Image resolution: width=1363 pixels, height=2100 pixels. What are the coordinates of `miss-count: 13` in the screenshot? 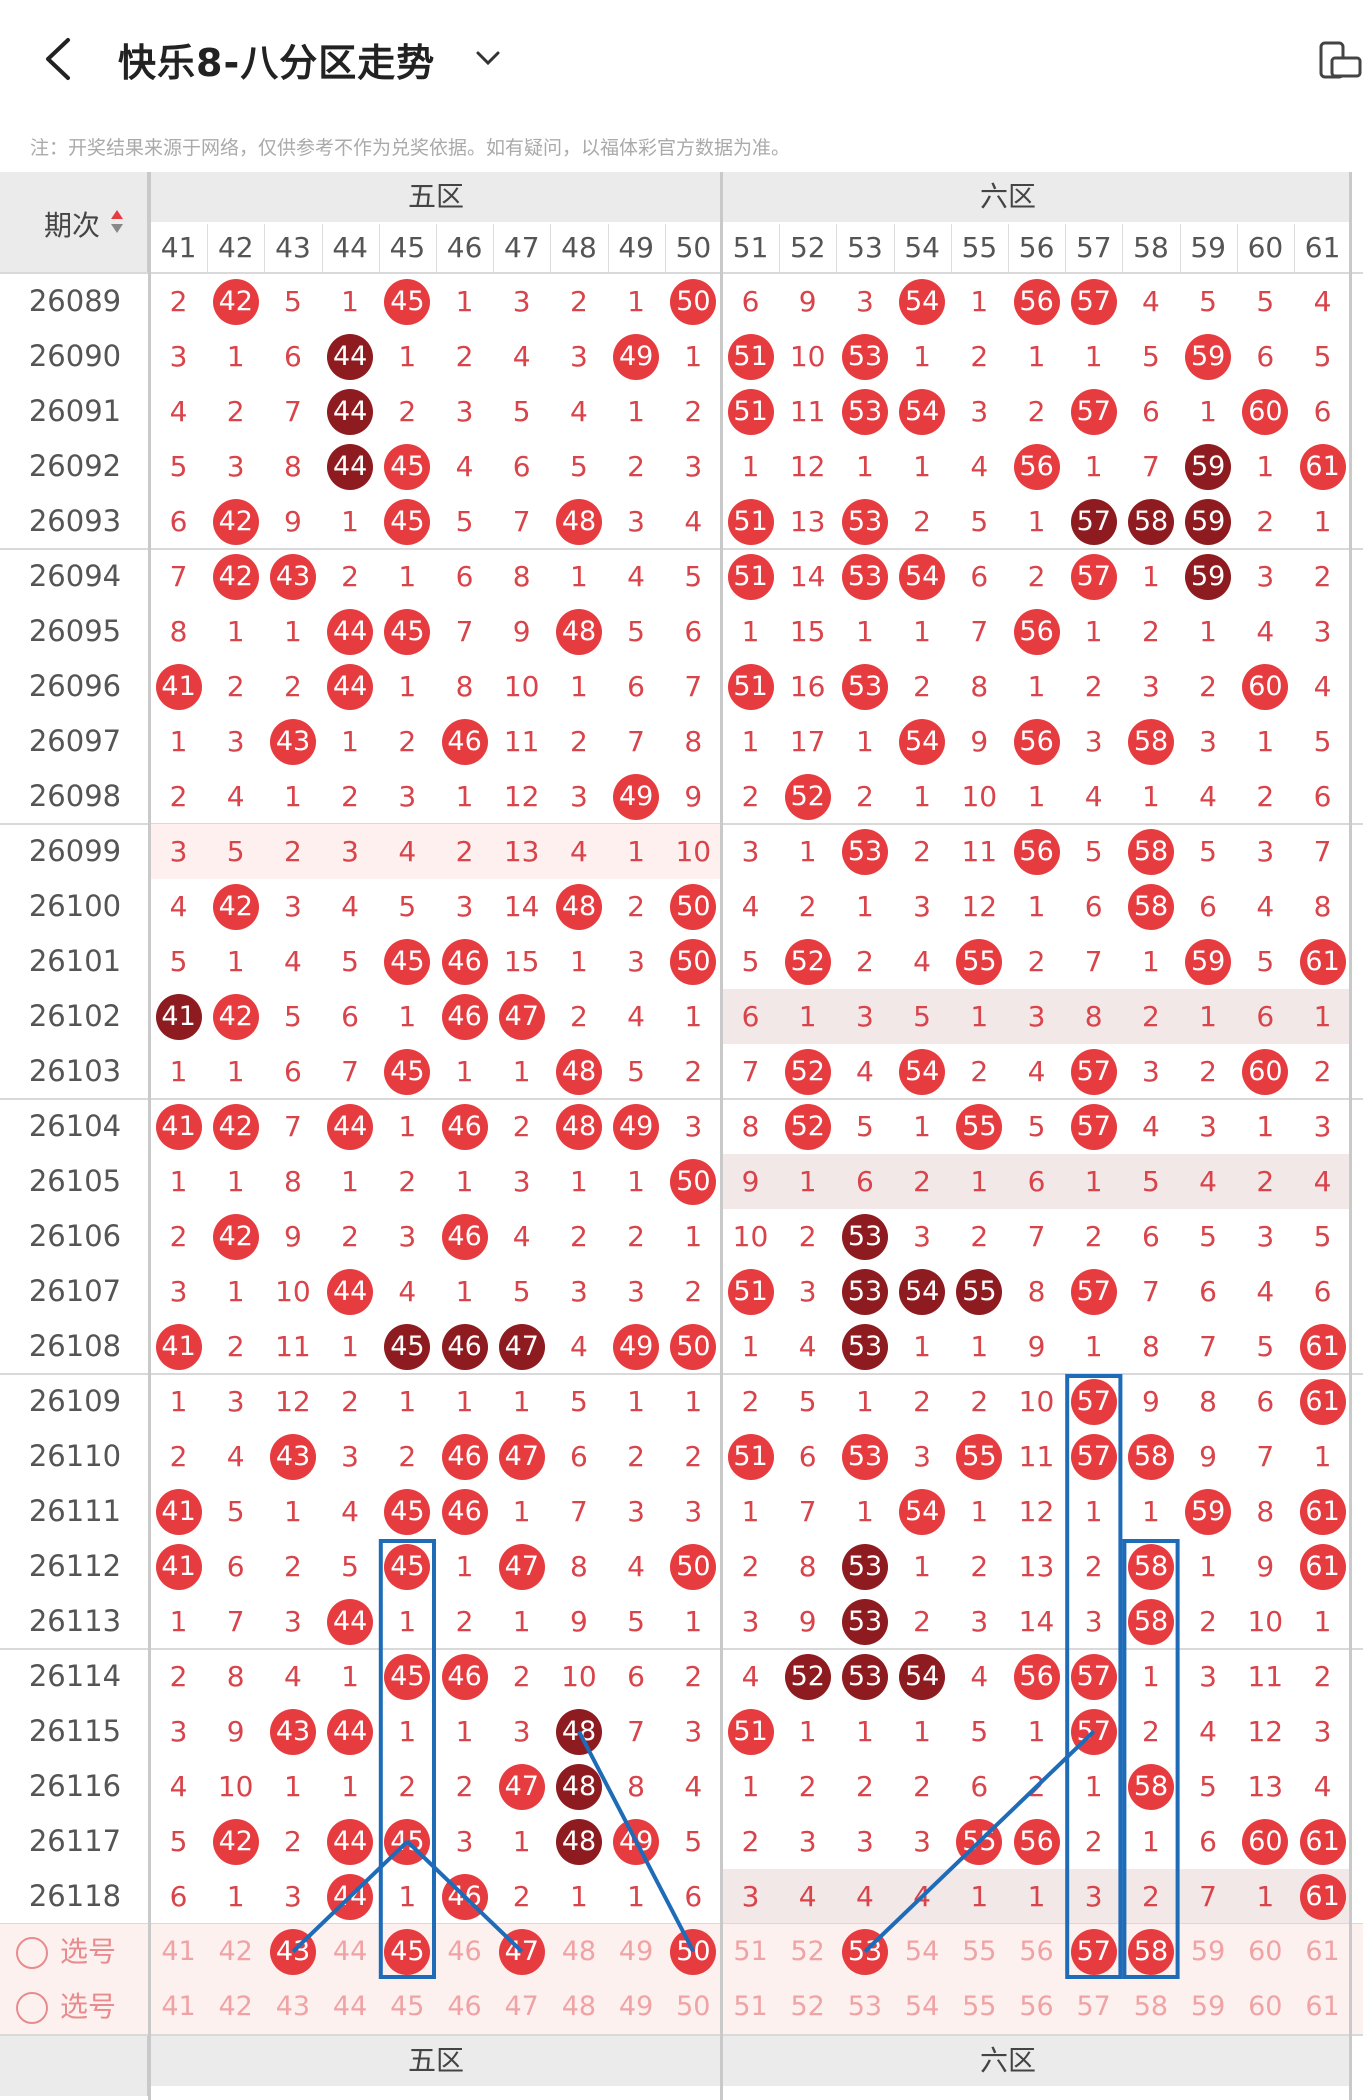 It's located at (521, 851).